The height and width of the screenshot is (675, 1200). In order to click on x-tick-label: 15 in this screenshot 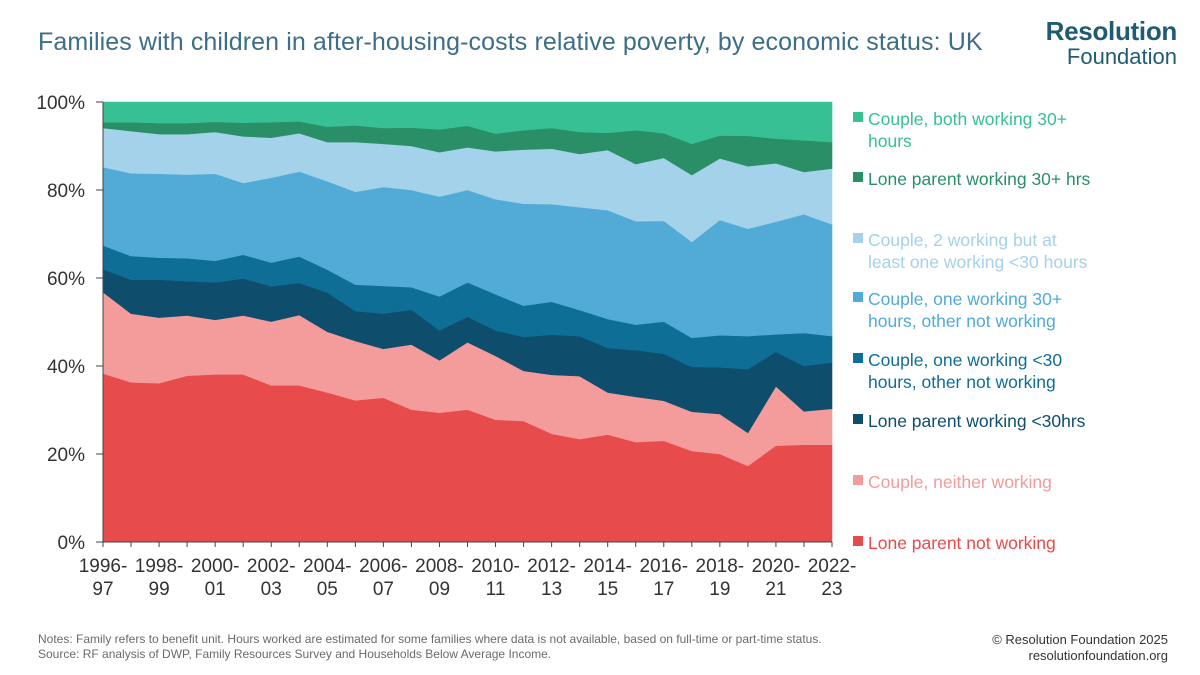, I will do `click(607, 589)`.